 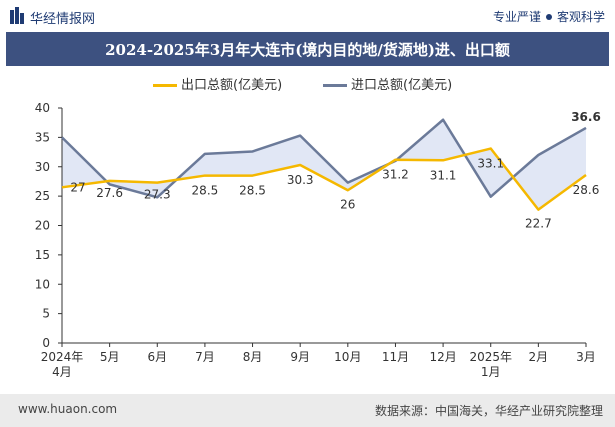 I want to click on import-data-label: 27, so click(x=77, y=187).